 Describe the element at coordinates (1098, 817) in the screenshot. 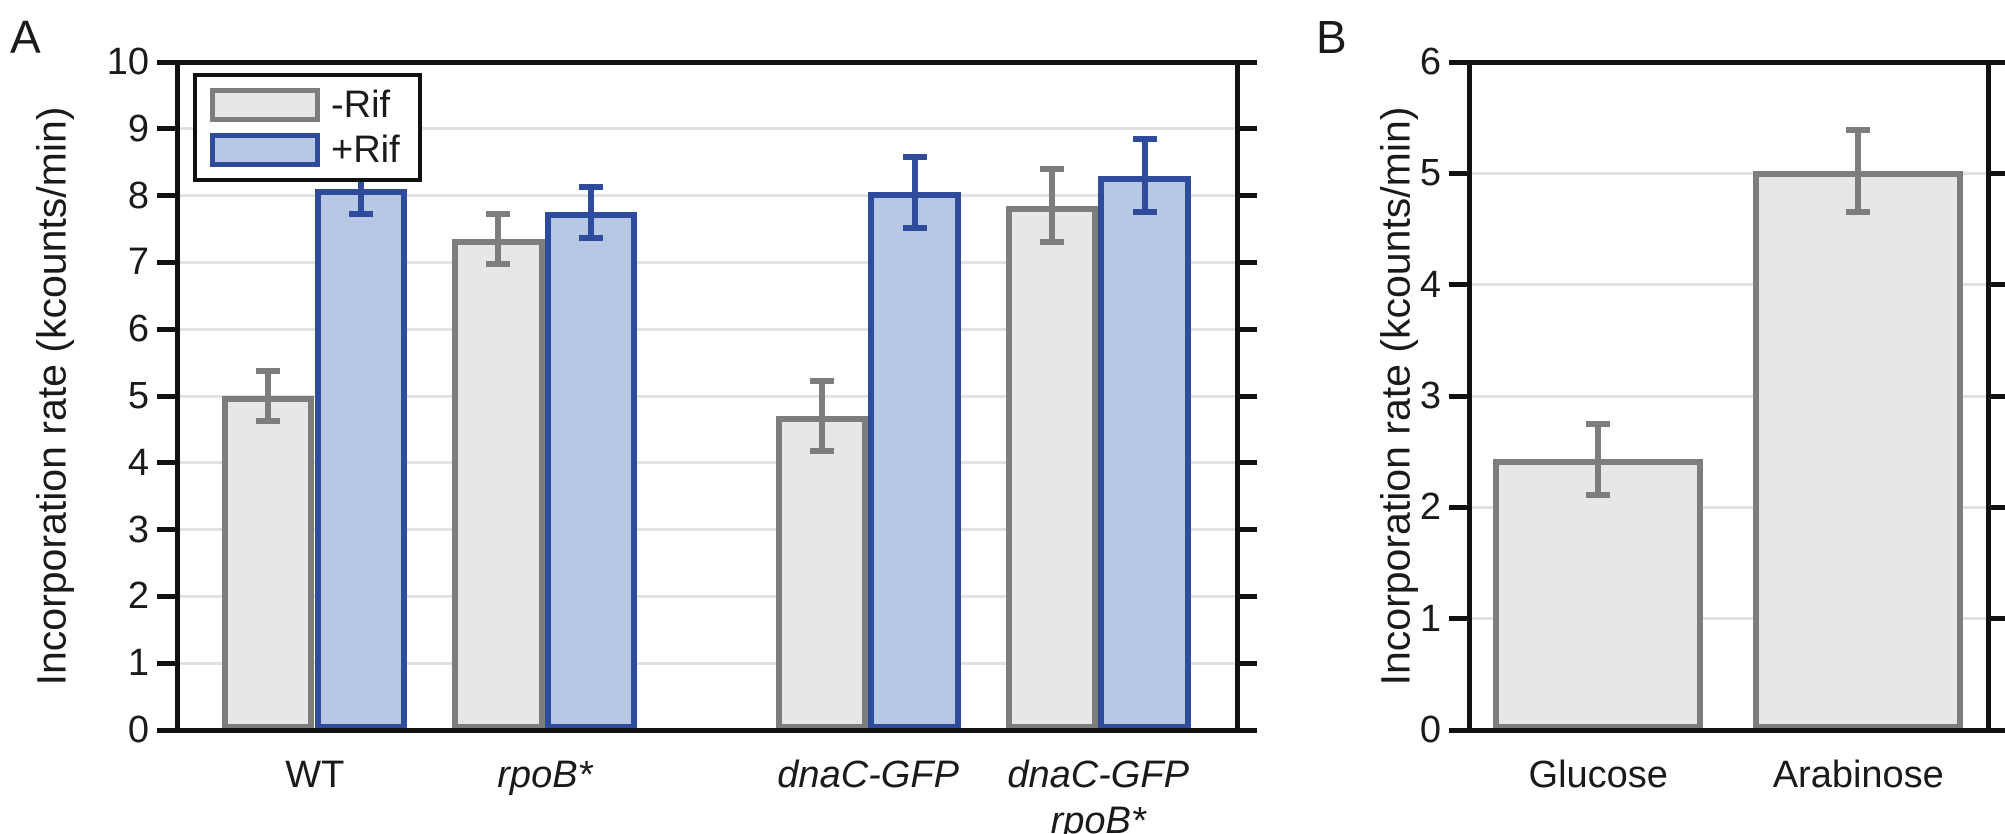

I see `category-label-line: rpoB*` at that location.